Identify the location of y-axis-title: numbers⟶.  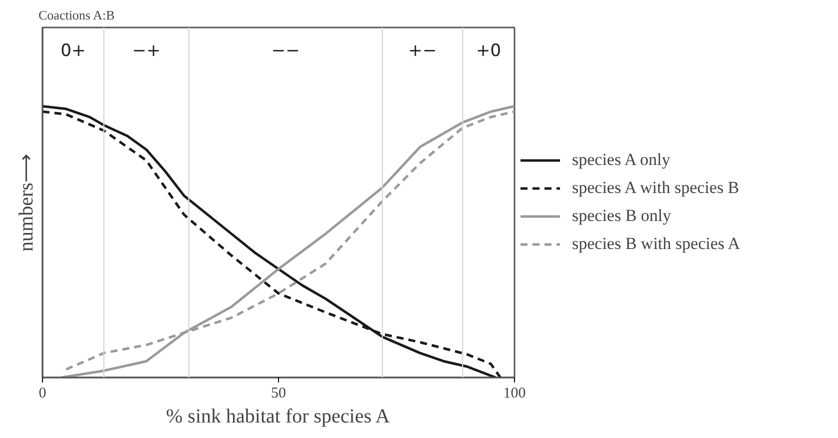
(27, 203).